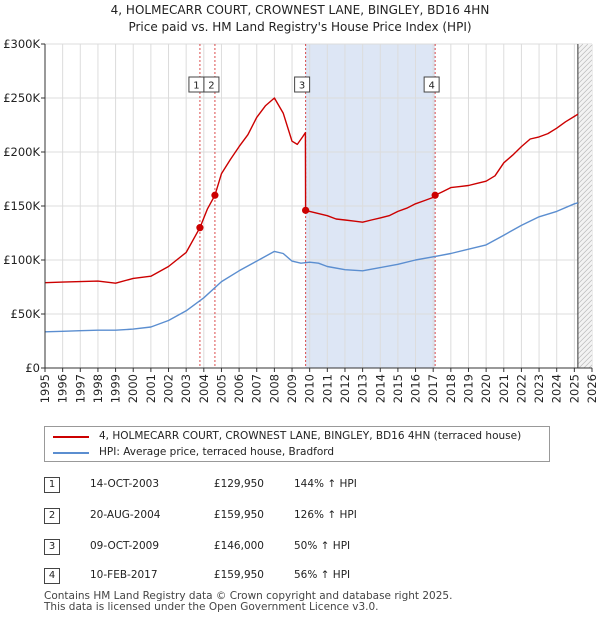  What do you see at coordinates (45, 388) in the screenshot?
I see `x-tick-label: 1995` at bounding box center [45, 388].